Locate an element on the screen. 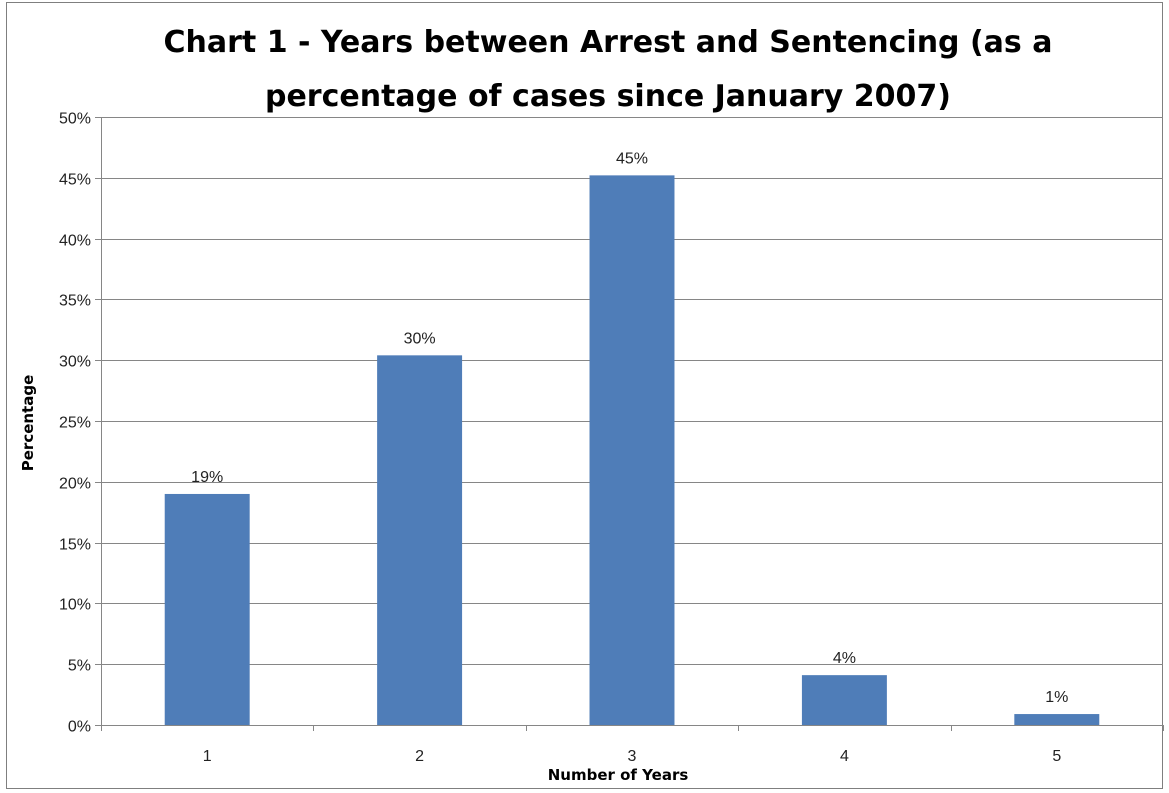  x-axis-tick-labels: 1 2 3 4 5 is located at coordinates (632, 756).